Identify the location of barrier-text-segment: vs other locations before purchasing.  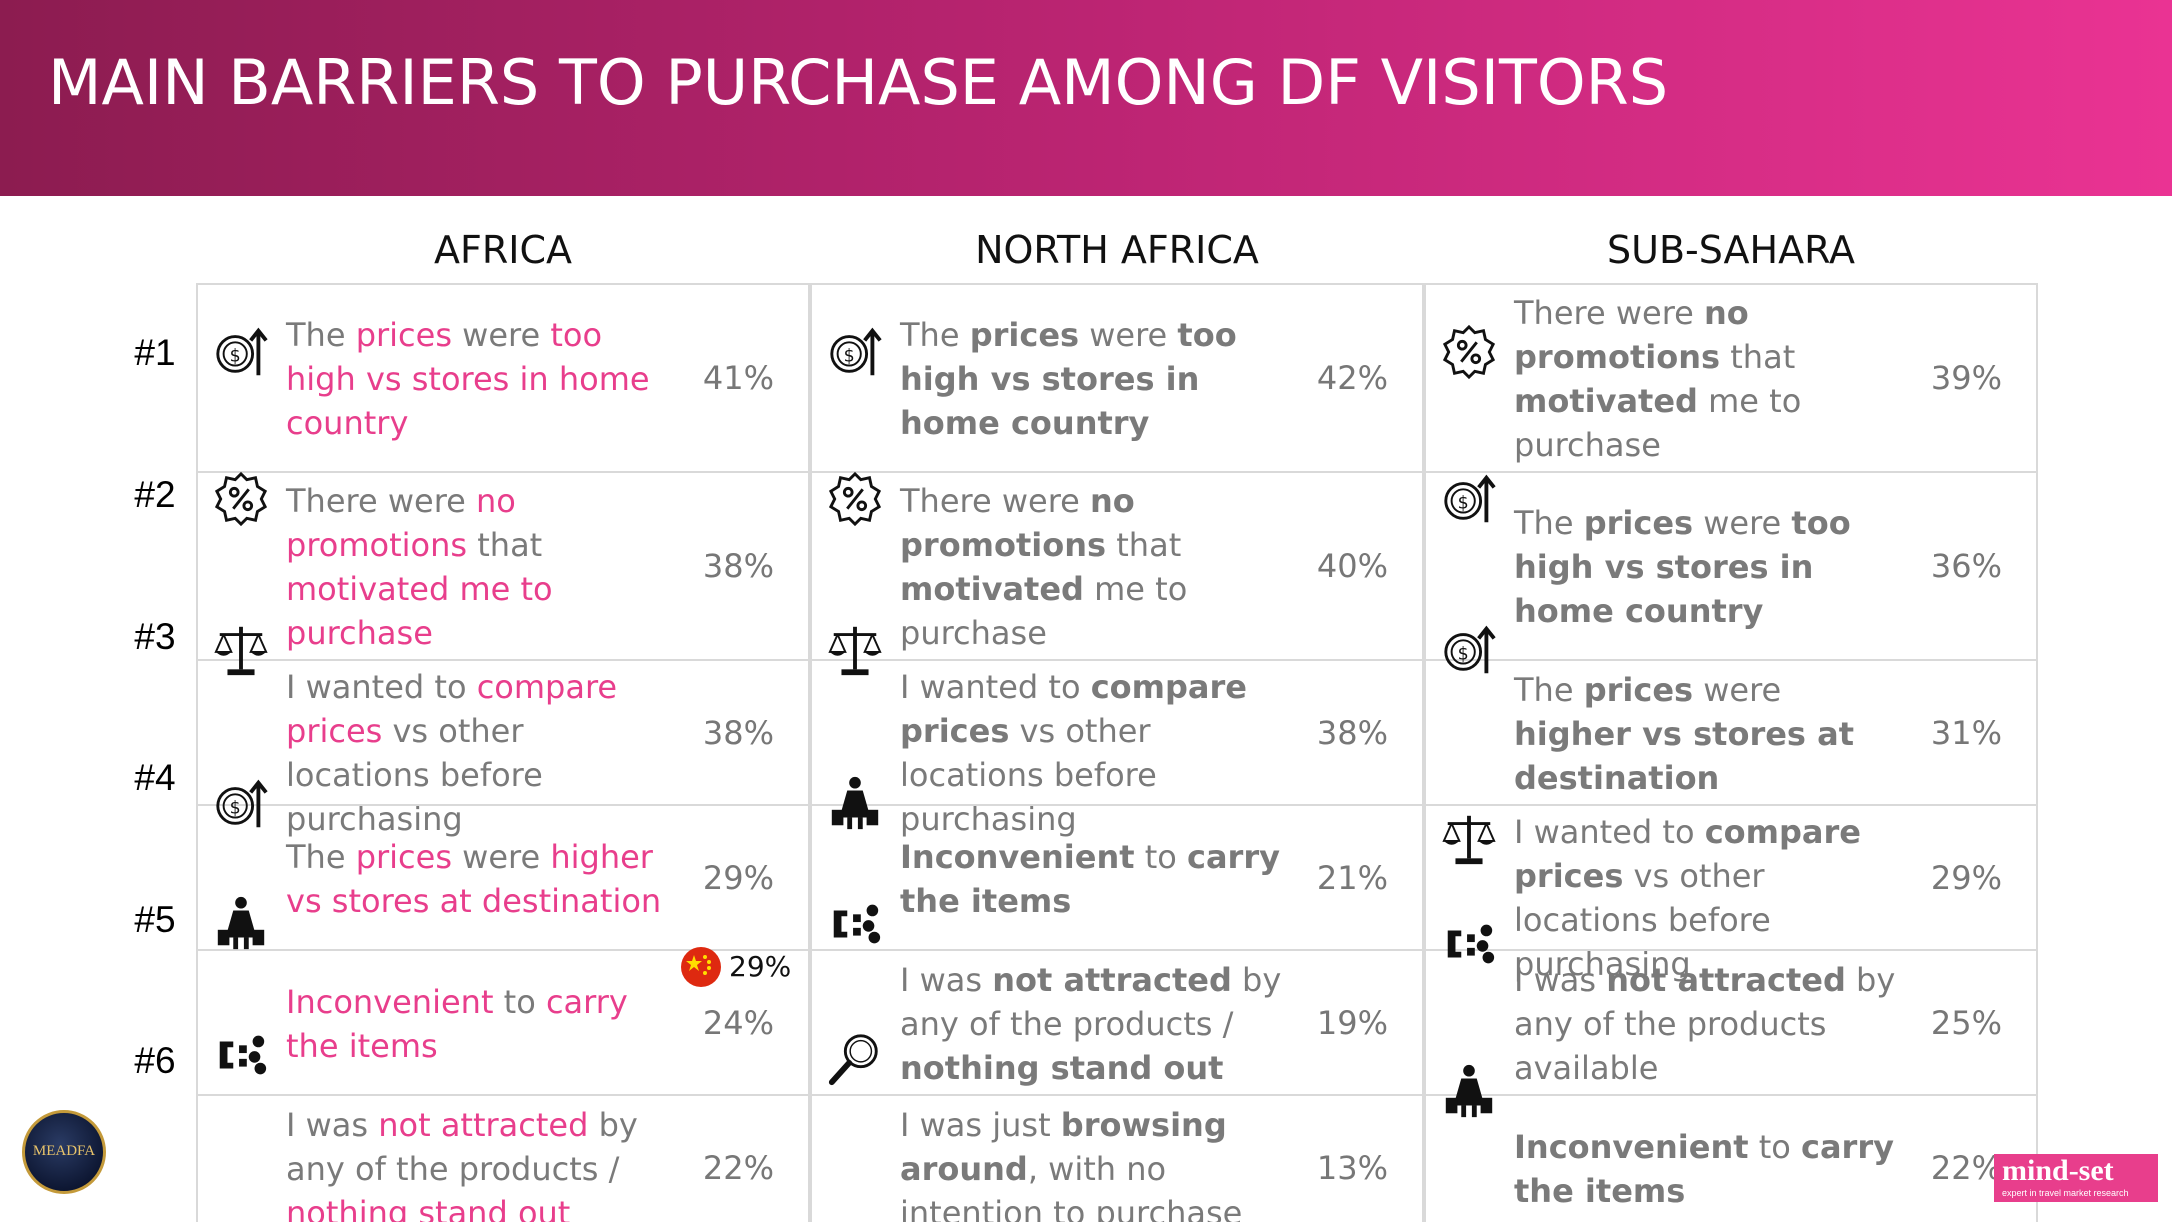
(1028, 775).